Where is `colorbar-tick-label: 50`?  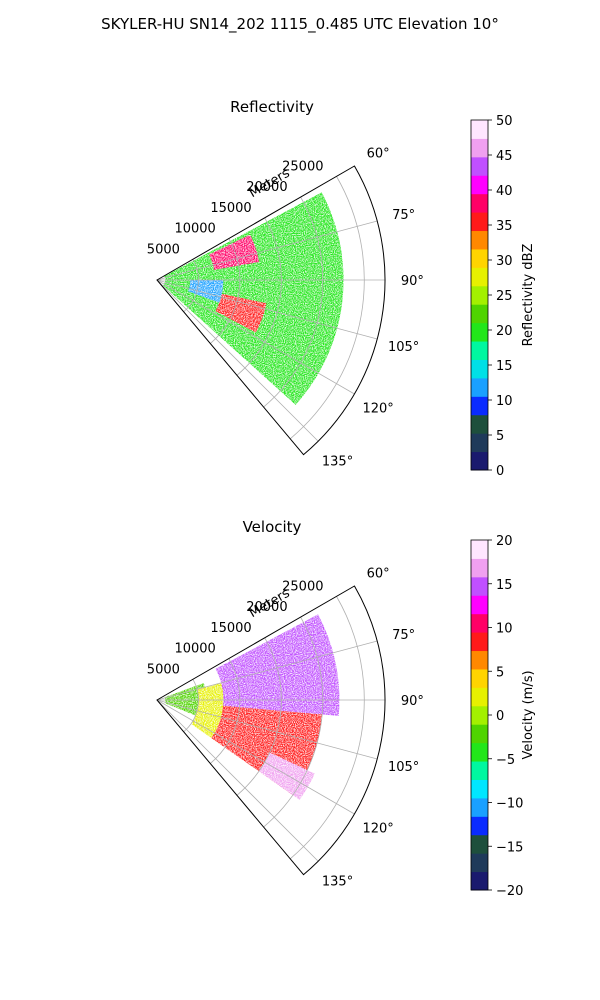
colorbar-tick-label: 50 is located at coordinates (504, 121).